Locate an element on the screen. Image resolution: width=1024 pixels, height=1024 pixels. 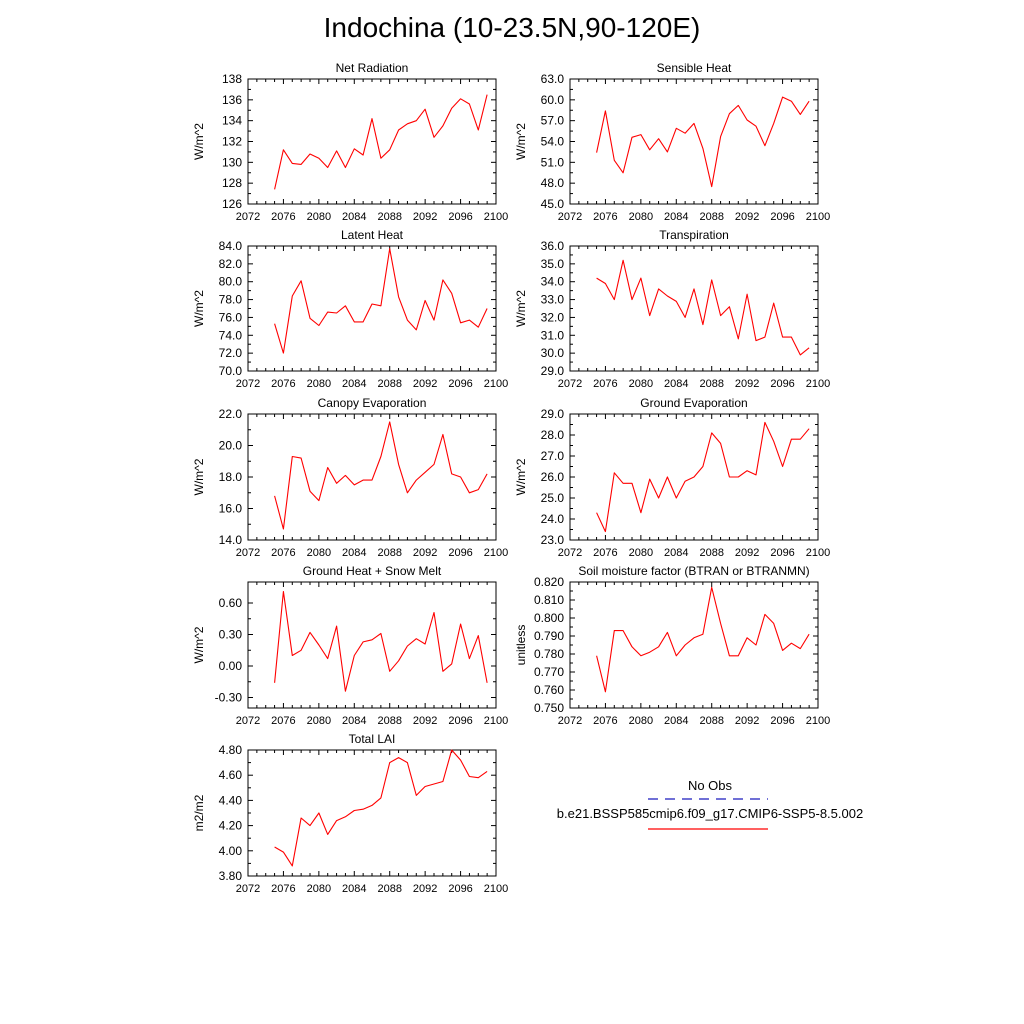
legend-label-obs: No Obs is located at coordinates (710, 785).